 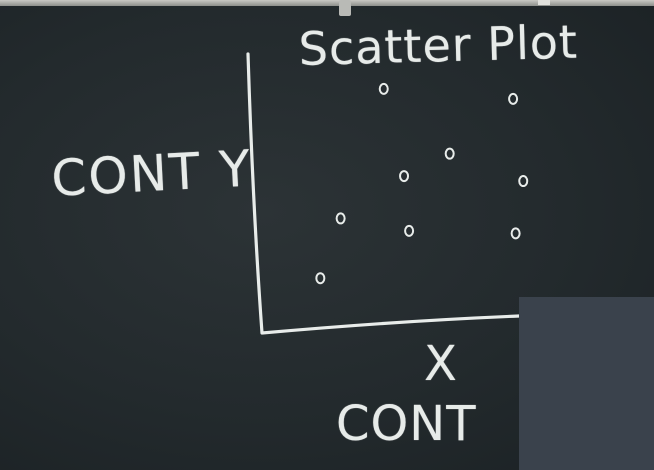 What do you see at coordinates (406, 424) in the screenshot?
I see `x-axis-label: CONT` at bounding box center [406, 424].